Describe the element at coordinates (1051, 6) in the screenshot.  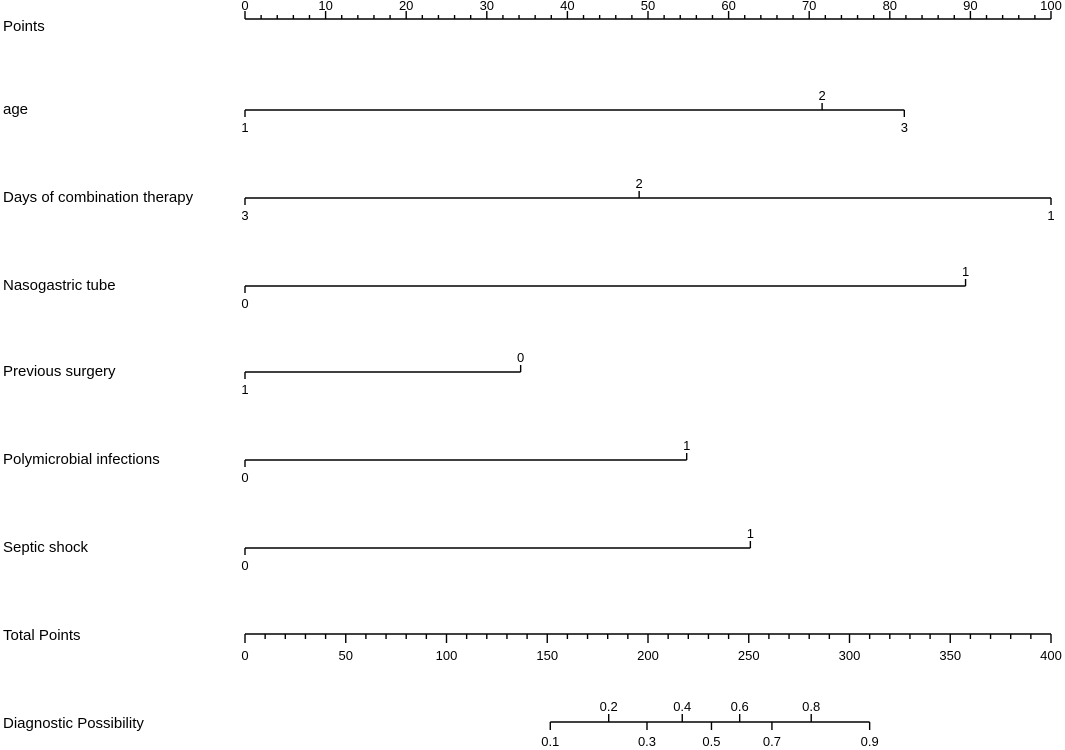
I see `points-tick-label: 100` at that location.